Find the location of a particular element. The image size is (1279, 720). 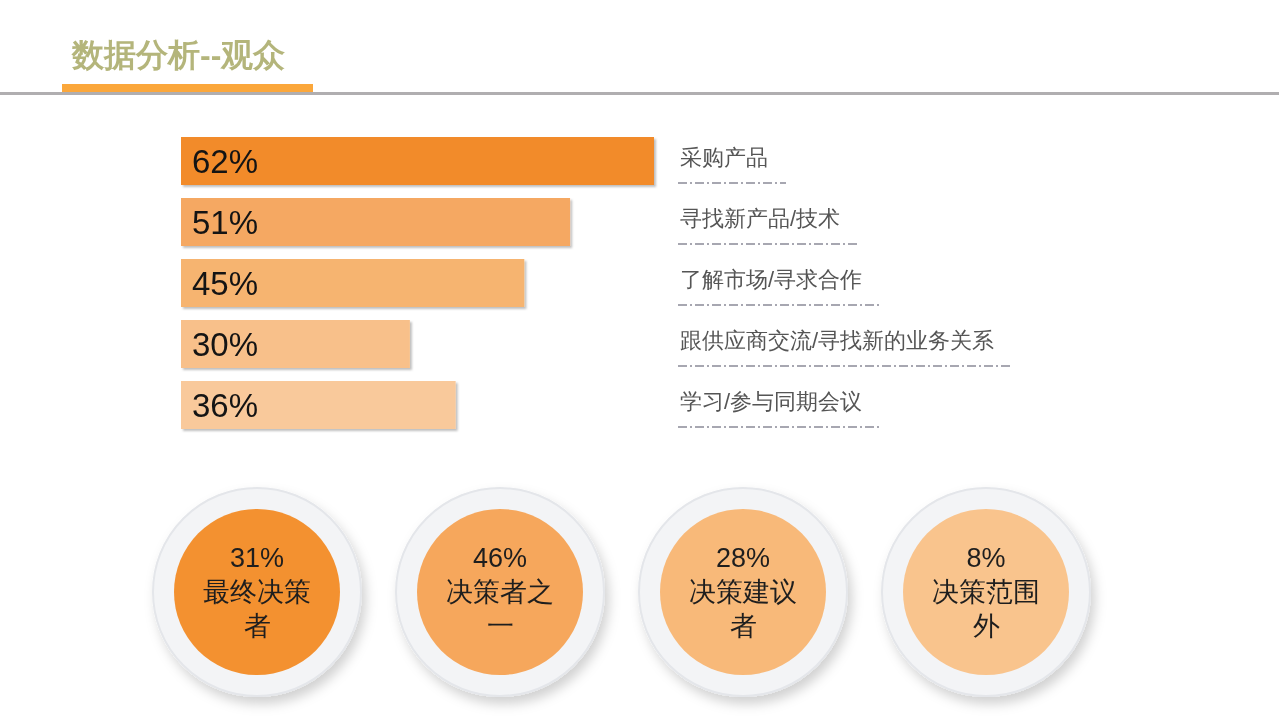

data-label: 62% is located at coordinates (225, 161).